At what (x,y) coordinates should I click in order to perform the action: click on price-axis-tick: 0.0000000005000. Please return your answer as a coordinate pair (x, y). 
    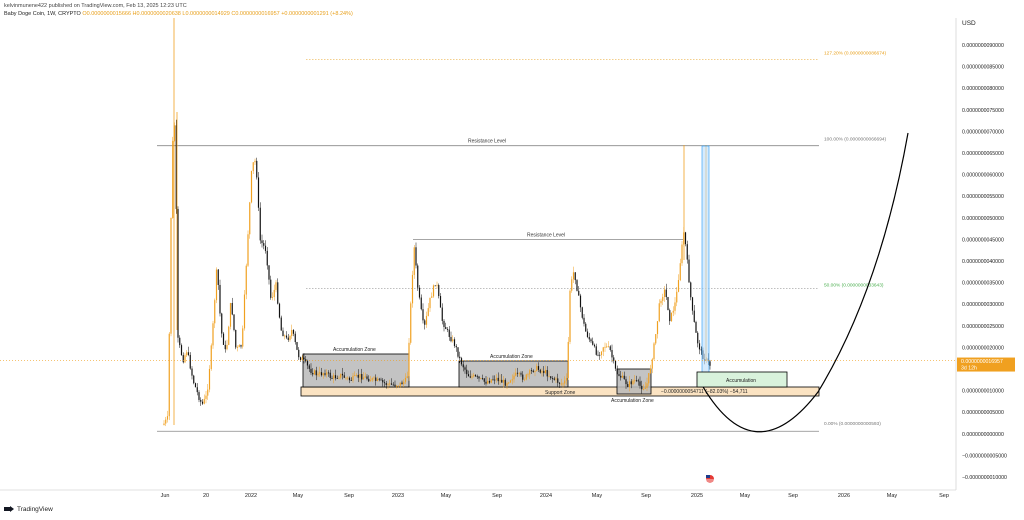
    Looking at the image, I should click on (983, 413).